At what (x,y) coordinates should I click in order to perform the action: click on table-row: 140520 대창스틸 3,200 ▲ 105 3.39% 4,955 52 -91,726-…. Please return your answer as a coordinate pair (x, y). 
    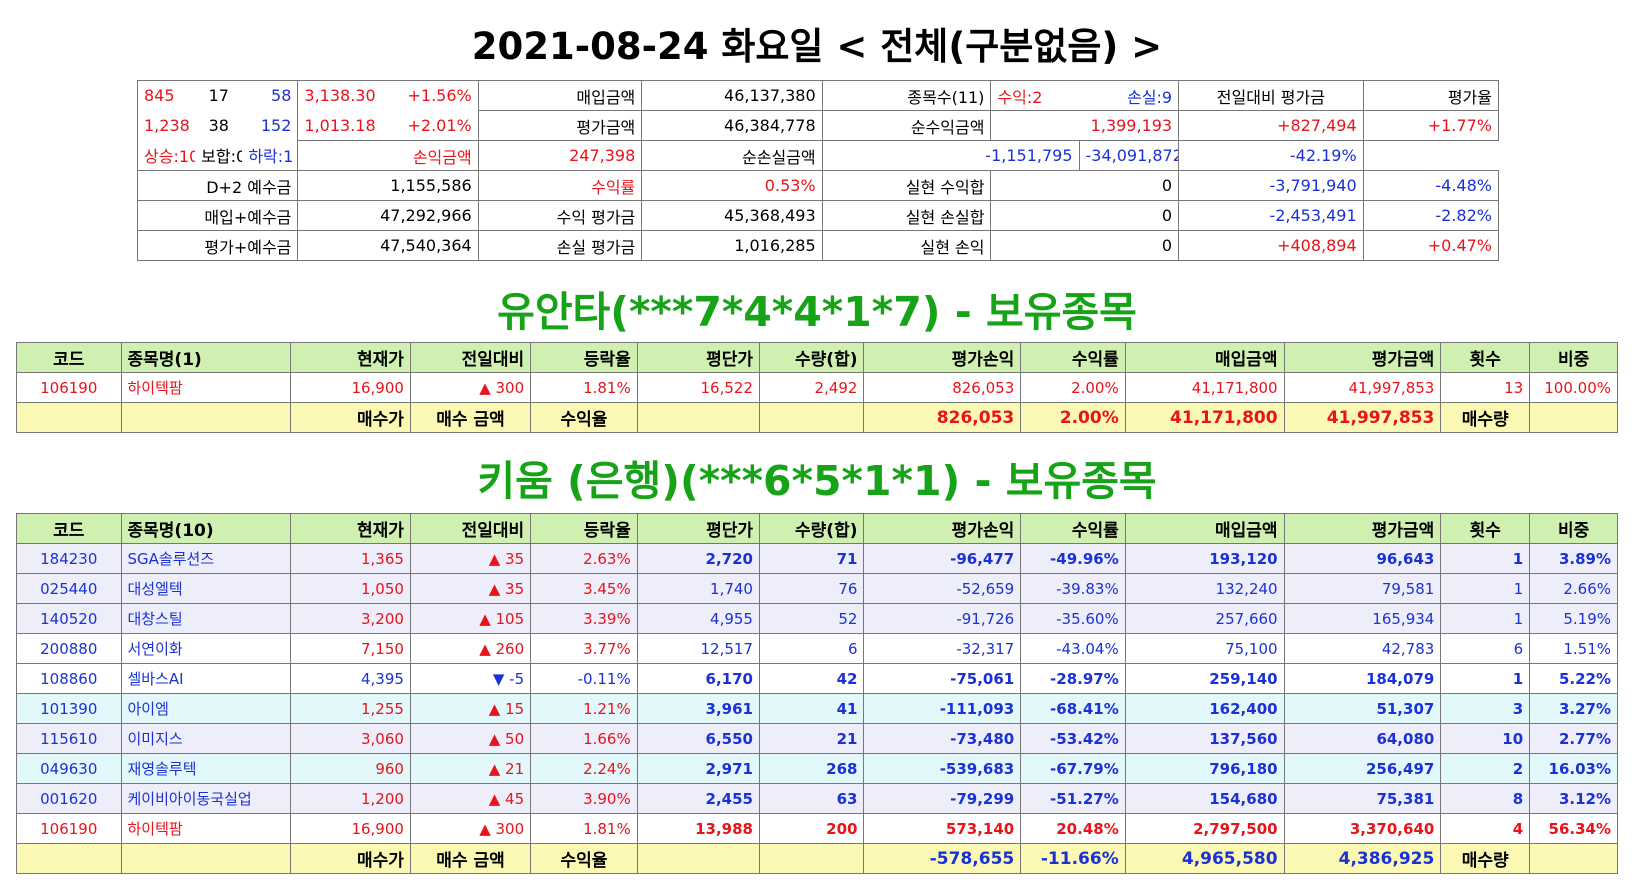
    Looking at the image, I should click on (817, 618).